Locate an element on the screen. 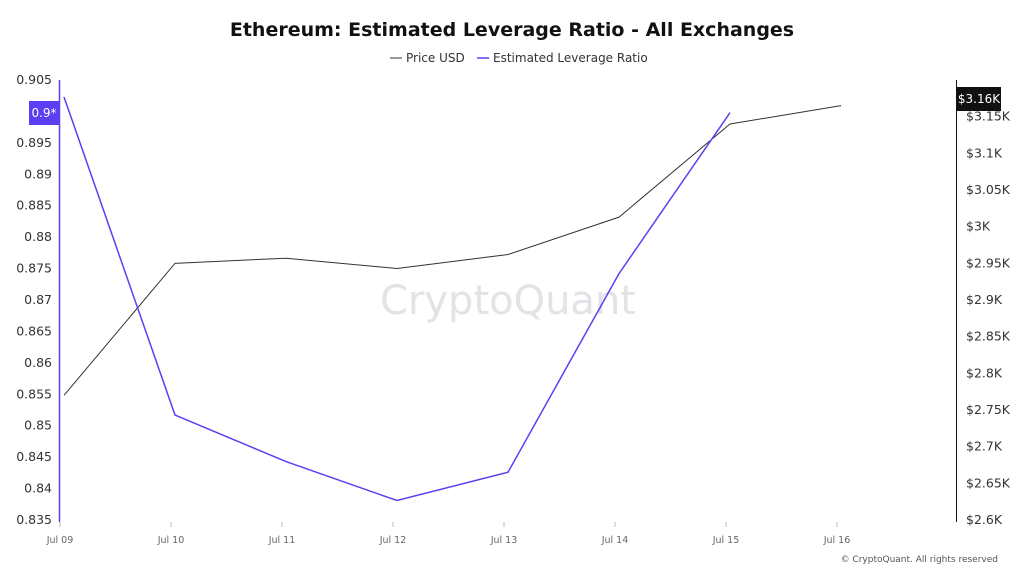 This screenshot has height=576, width=1024. left-value-badge: 0.9* is located at coordinates (44, 113).